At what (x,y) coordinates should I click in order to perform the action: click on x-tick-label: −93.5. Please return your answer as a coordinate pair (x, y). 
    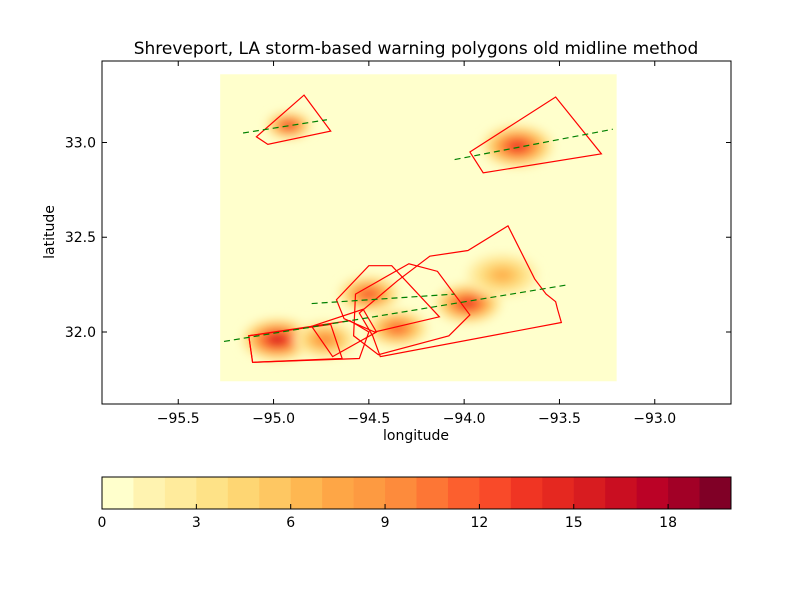
    Looking at the image, I should click on (559, 419).